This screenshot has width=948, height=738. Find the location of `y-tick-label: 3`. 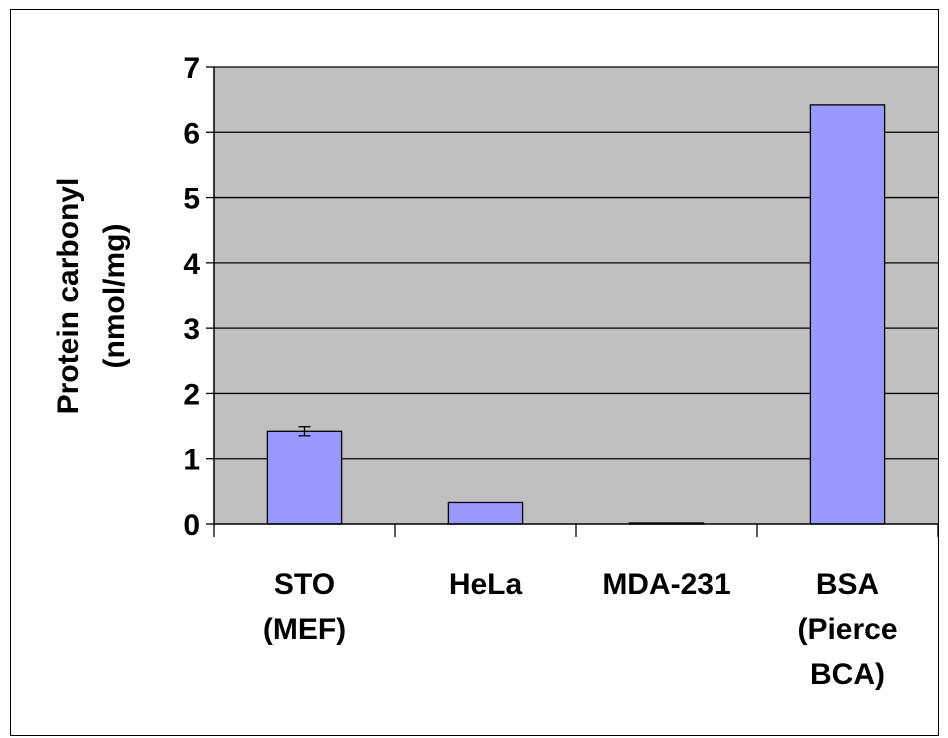

y-tick-label: 3 is located at coordinates (191, 329).